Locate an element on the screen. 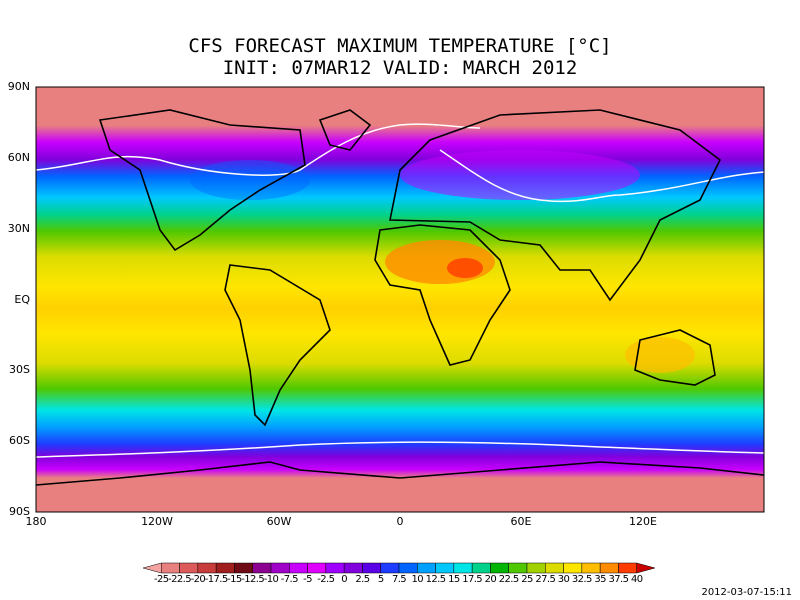  lat-label: 90N is located at coordinates (19, 86).